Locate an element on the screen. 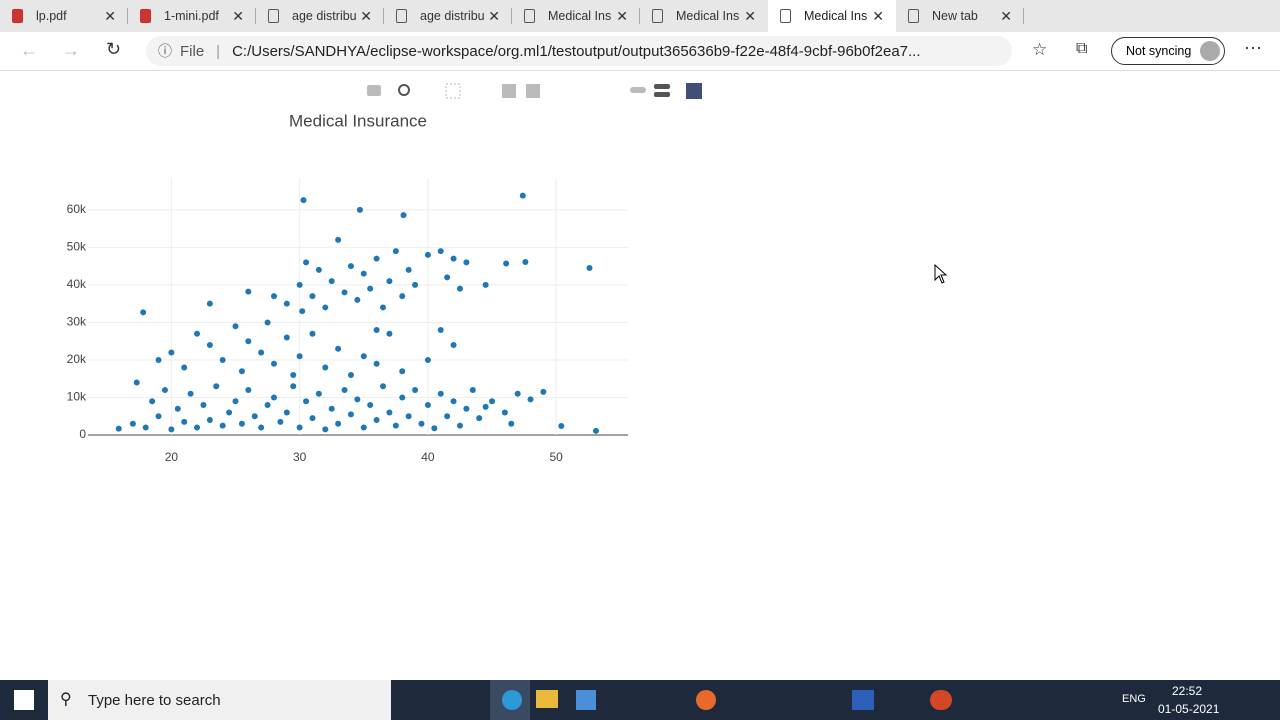  browser-tab: lp.pdf ✕ is located at coordinates (64, 16).